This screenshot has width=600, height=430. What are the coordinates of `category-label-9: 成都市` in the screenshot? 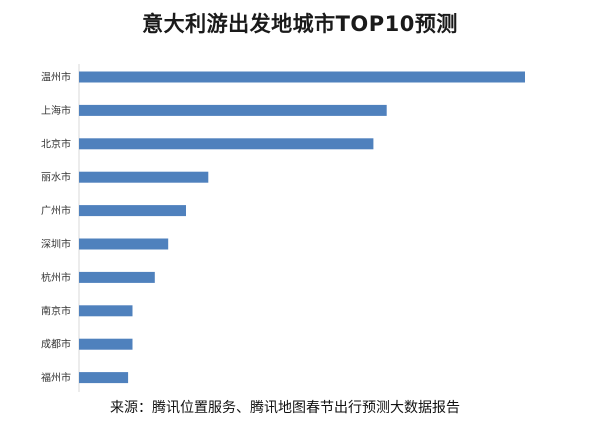 It's located at (56, 344).